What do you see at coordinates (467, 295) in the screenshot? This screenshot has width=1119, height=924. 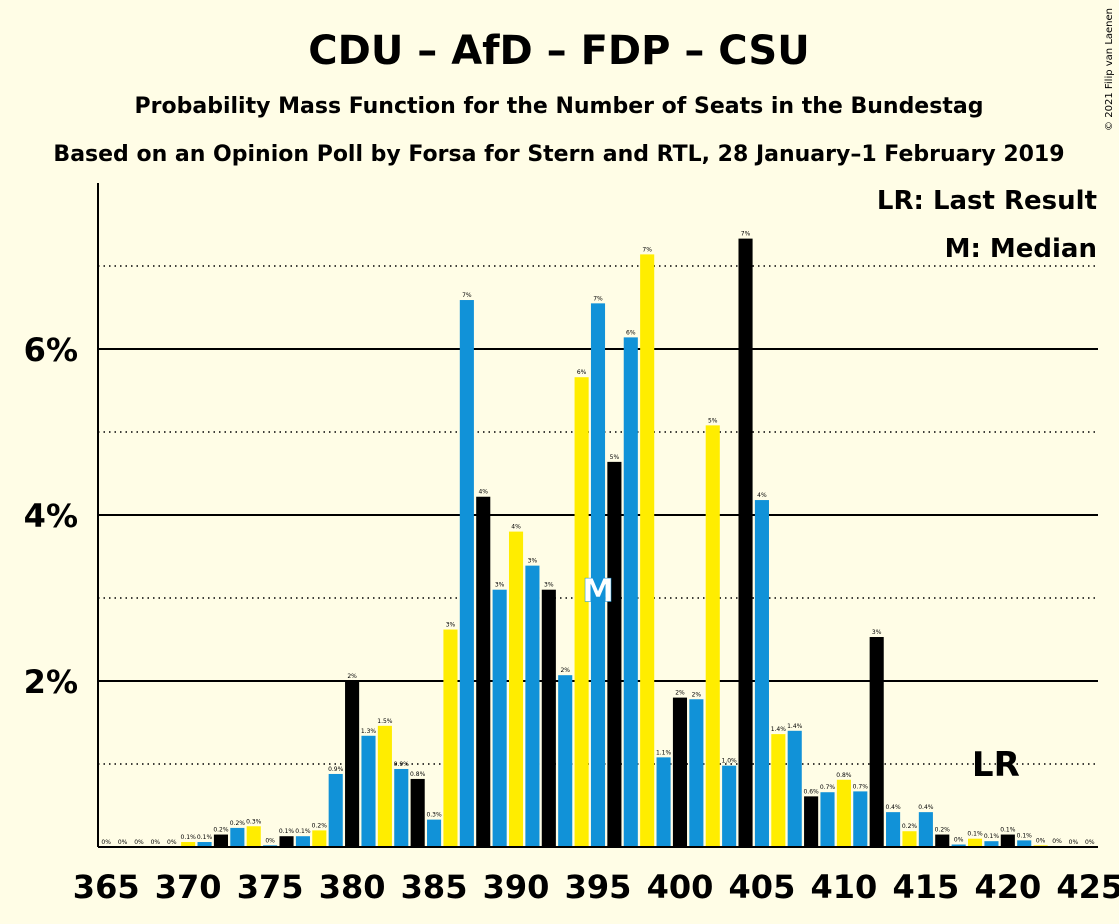 I see `value-label: 7%` at bounding box center [467, 295].